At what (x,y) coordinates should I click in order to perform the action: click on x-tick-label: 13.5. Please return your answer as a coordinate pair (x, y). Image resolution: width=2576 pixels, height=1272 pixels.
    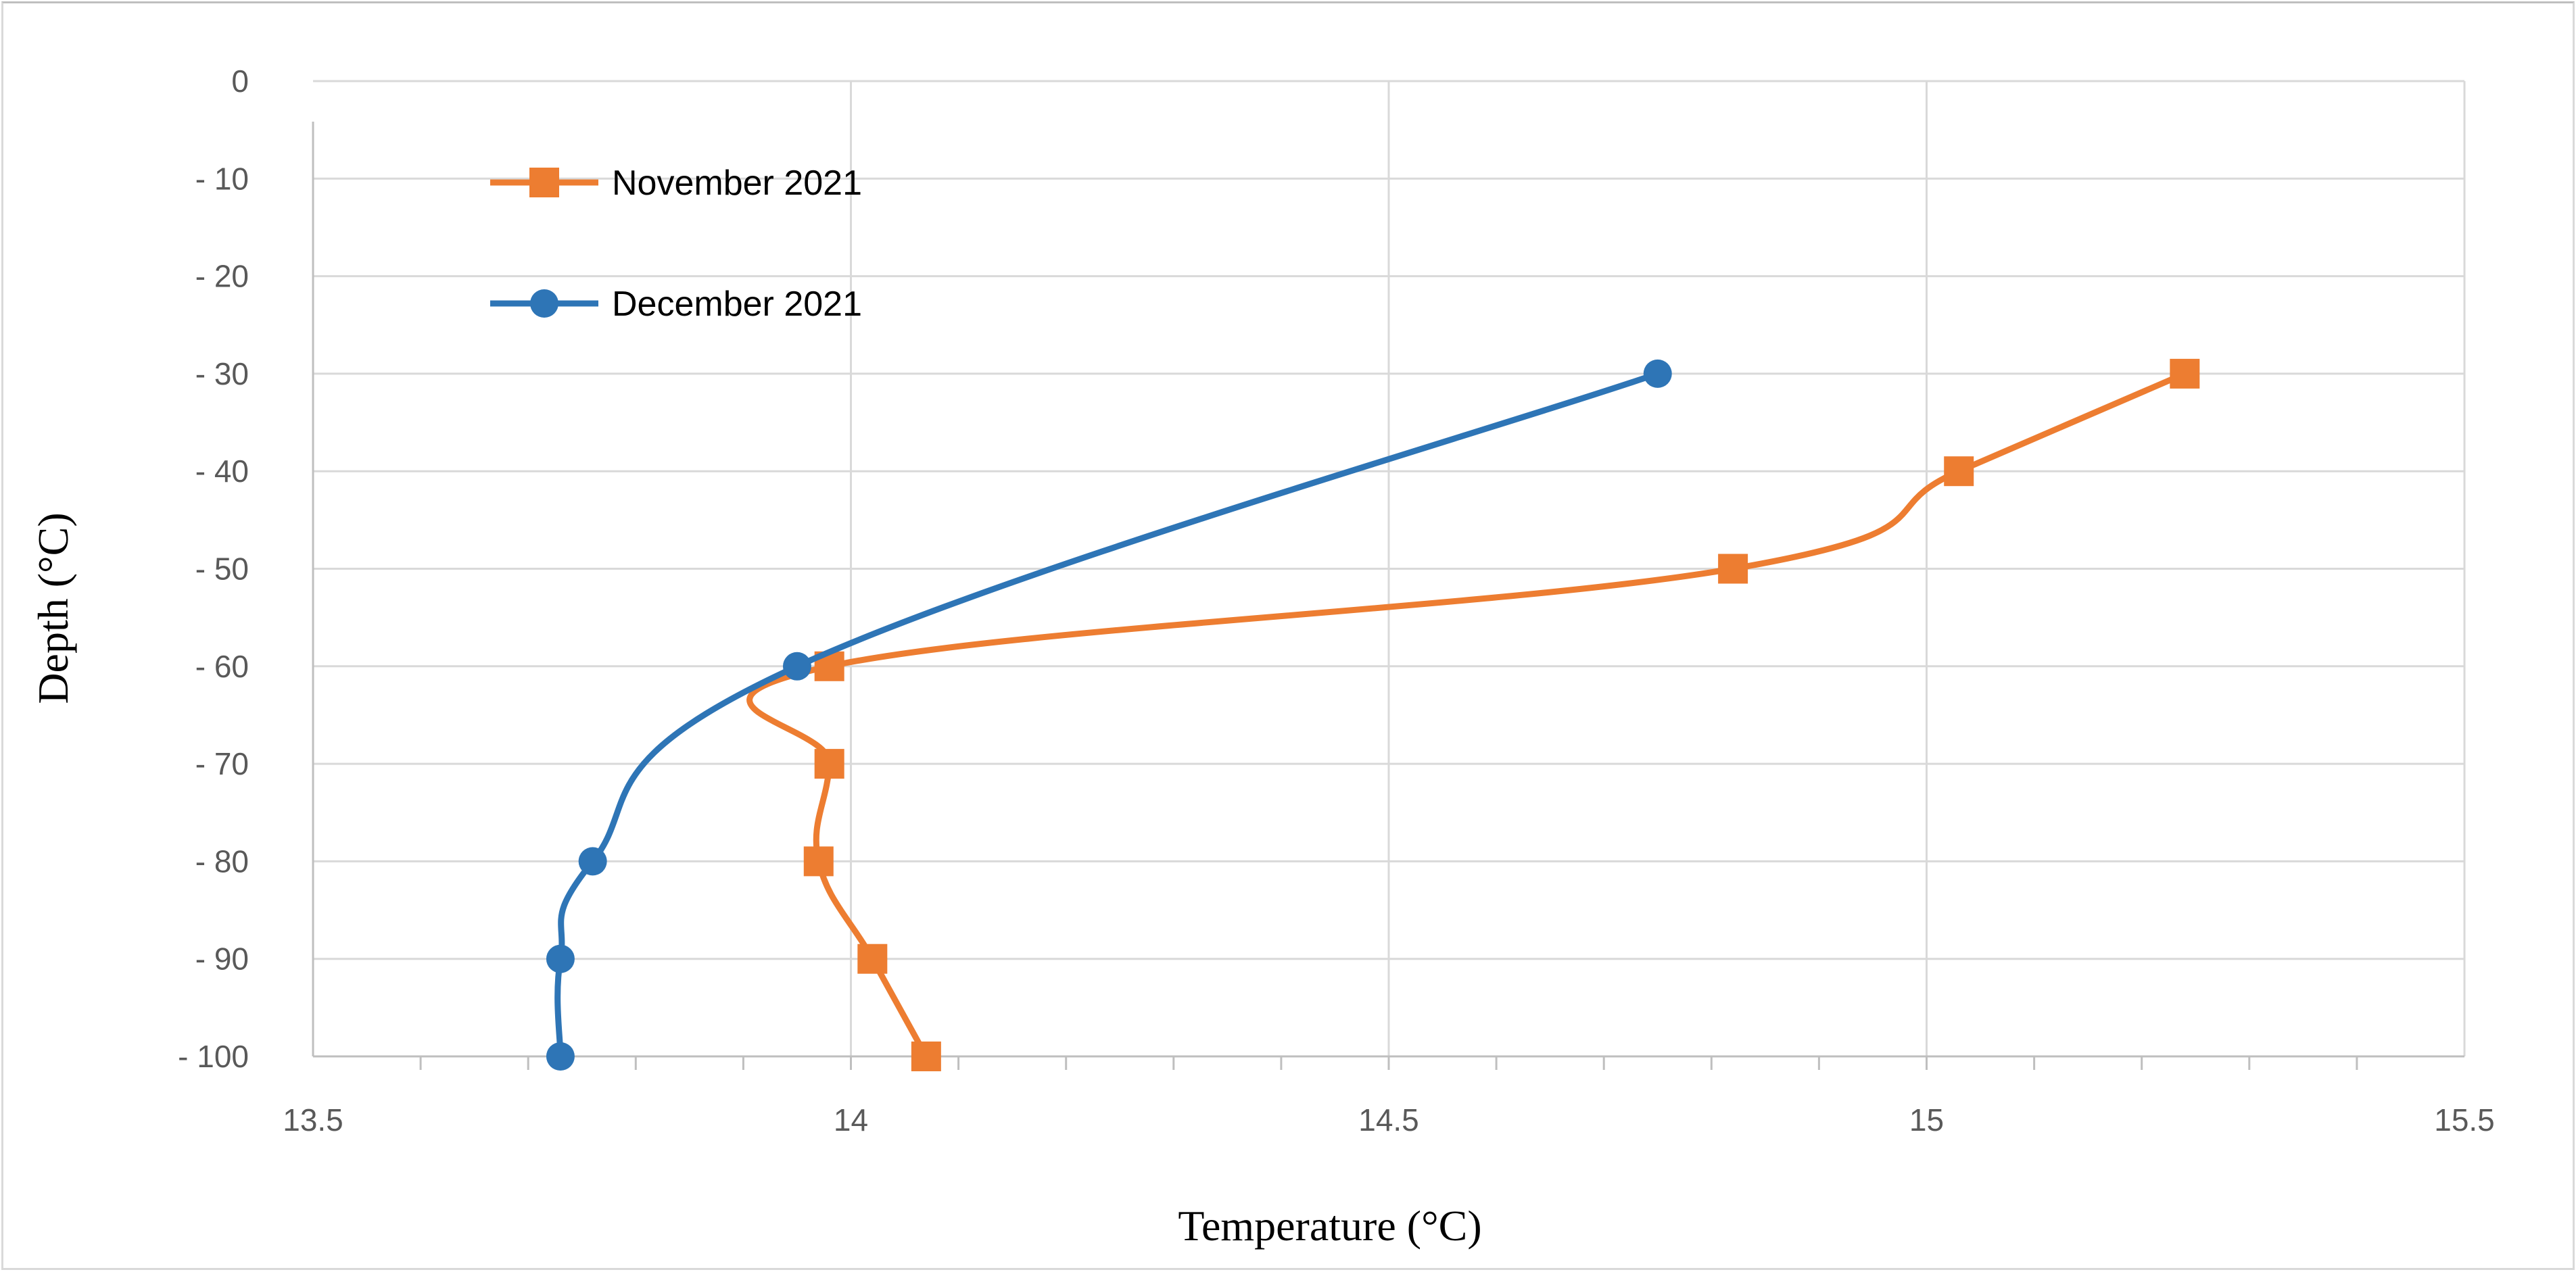
    Looking at the image, I should click on (313, 1120).